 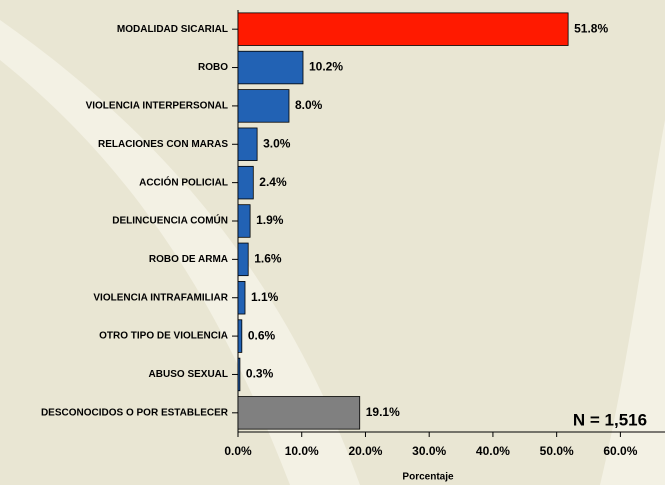 What do you see at coordinates (557, 451) in the screenshot?
I see `x-tick-label: 50.0%` at bounding box center [557, 451].